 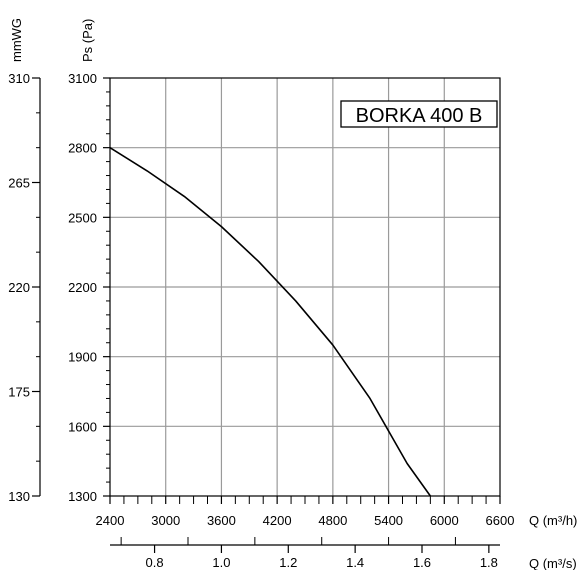 I want to click on x-secondary-axis-label: Q (m³/s), so click(x=553, y=563).